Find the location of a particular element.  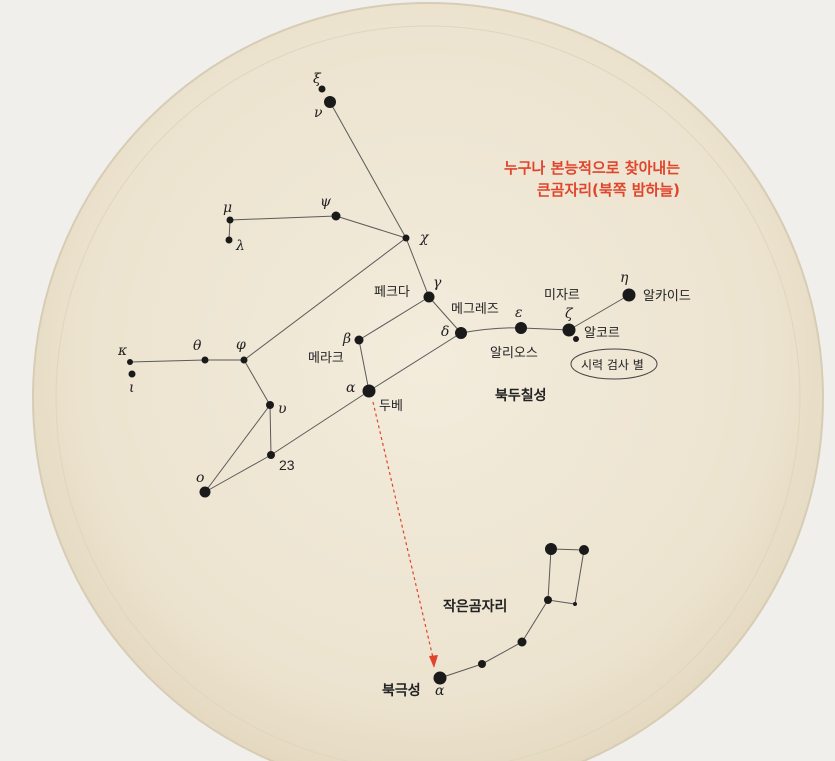

star-epsilon is located at coordinates (521, 328).